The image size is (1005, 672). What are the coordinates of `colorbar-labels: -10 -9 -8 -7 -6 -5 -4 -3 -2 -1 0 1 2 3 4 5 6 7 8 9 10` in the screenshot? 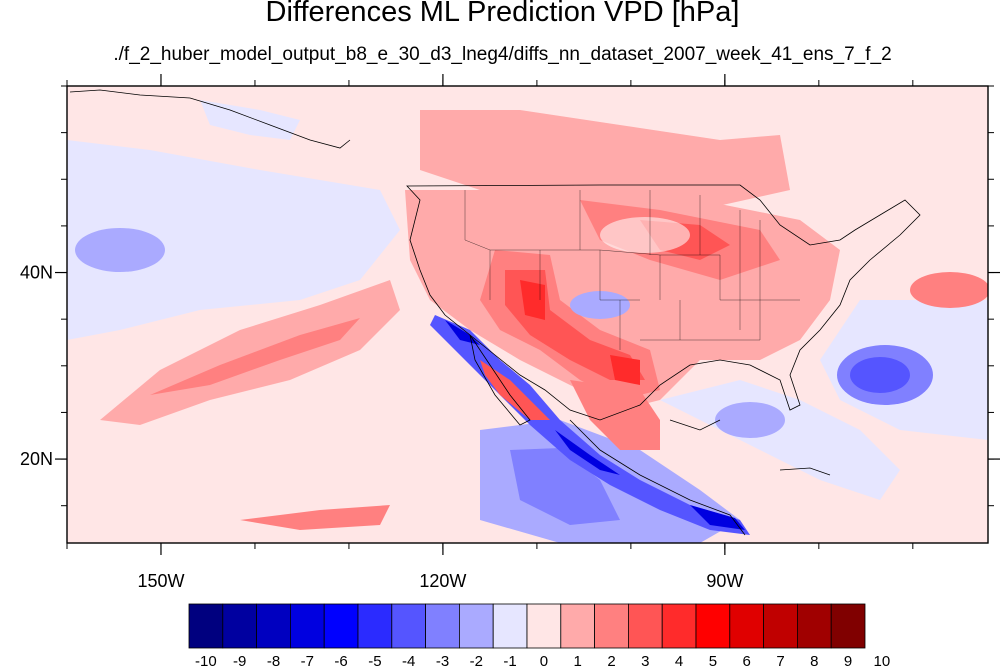 It's located at (542, 661).